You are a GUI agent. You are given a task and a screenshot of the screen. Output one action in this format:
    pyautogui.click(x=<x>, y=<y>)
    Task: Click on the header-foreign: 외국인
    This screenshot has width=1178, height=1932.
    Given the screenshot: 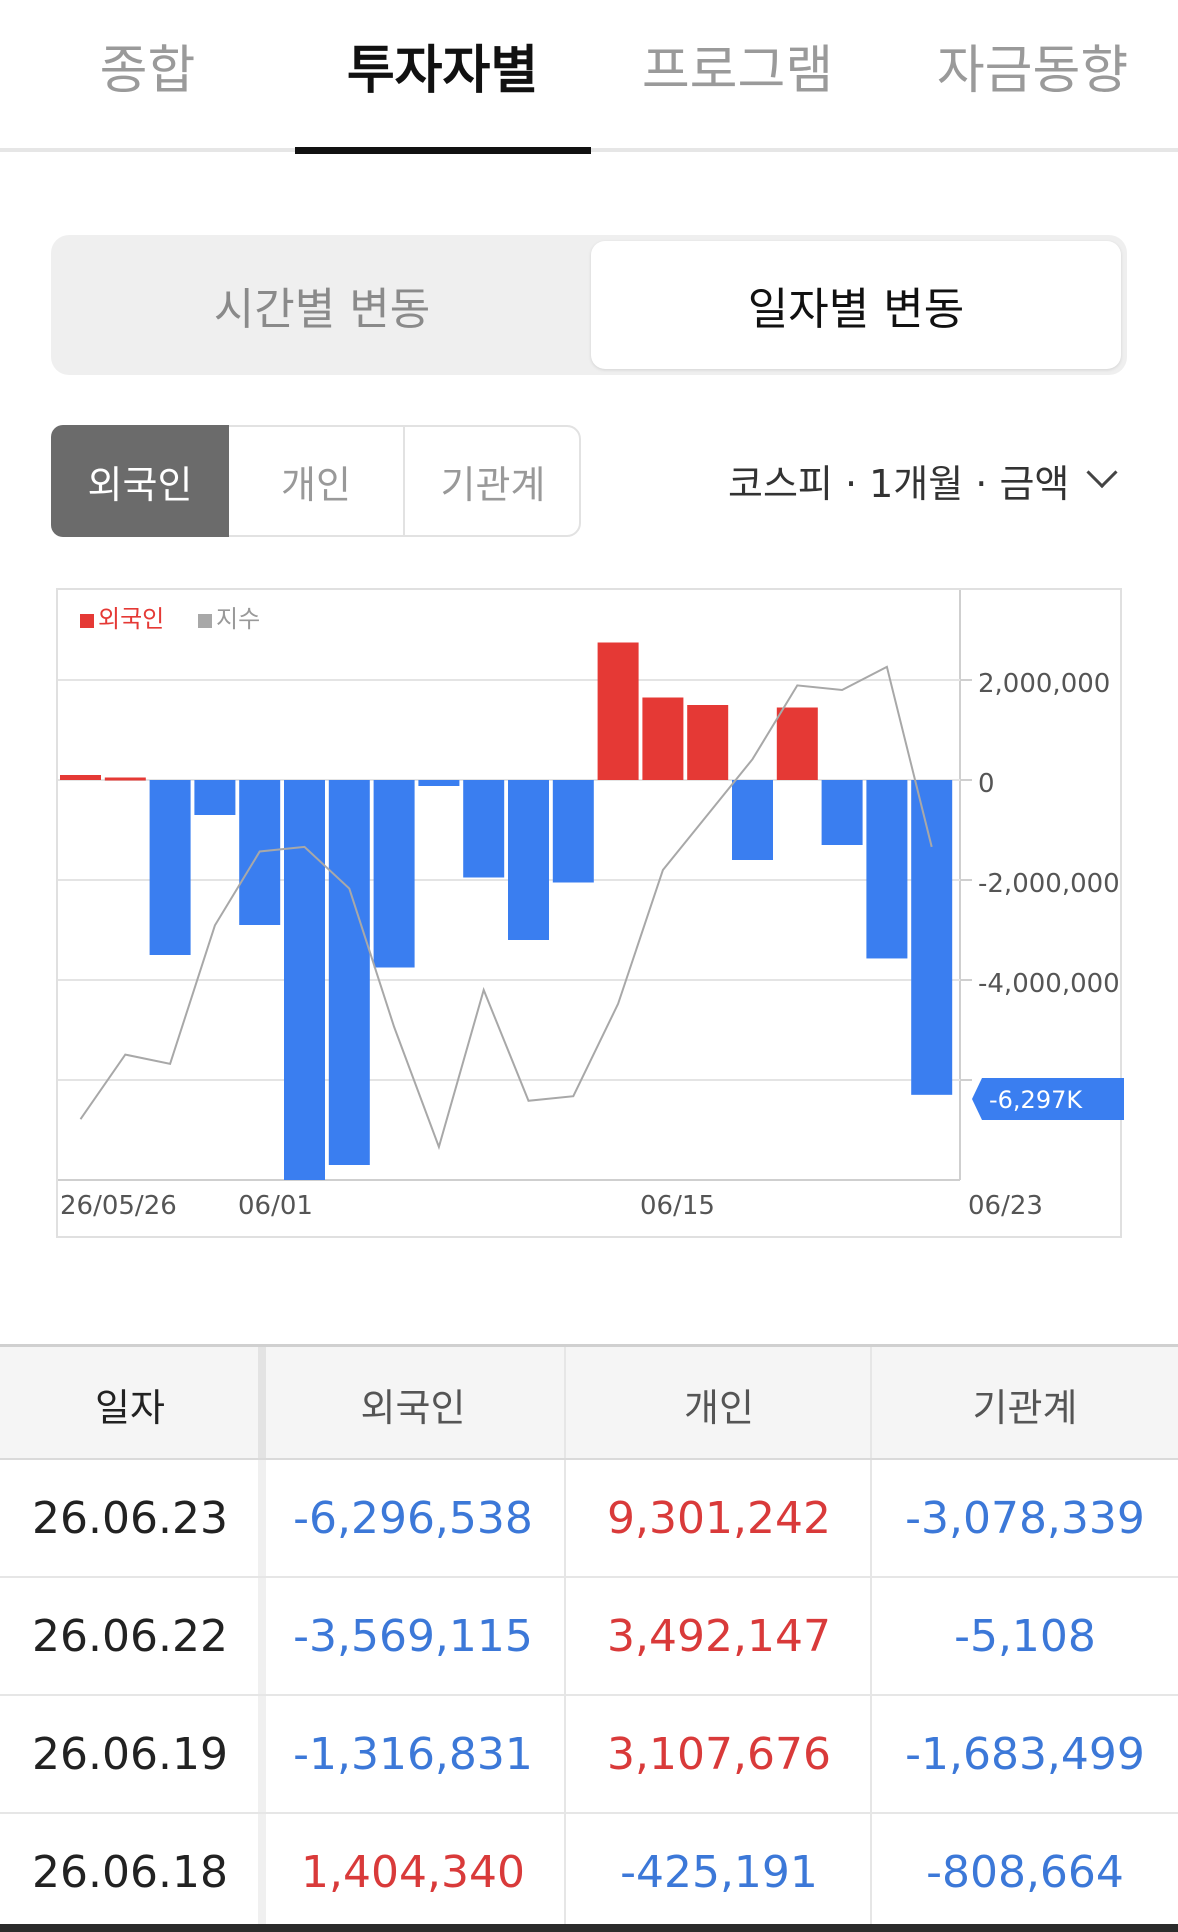 What is the action you would take?
    pyautogui.click(x=413, y=1407)
    